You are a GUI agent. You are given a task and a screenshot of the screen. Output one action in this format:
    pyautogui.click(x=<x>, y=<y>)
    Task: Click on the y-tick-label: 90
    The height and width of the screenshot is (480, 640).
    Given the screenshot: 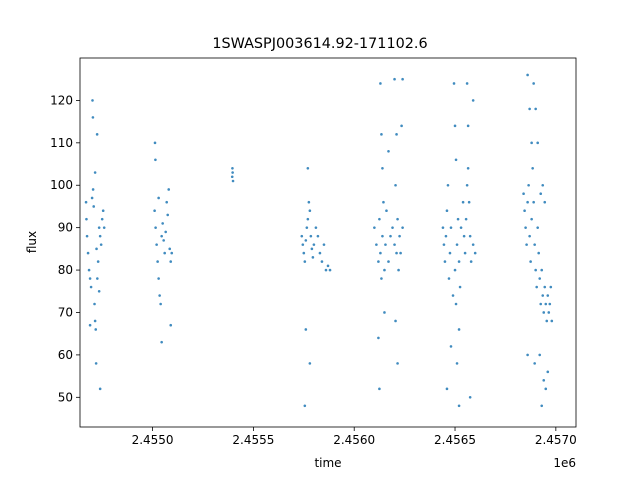 What is the action you would take?
    pyautogui.click(x=65, y=228)
    